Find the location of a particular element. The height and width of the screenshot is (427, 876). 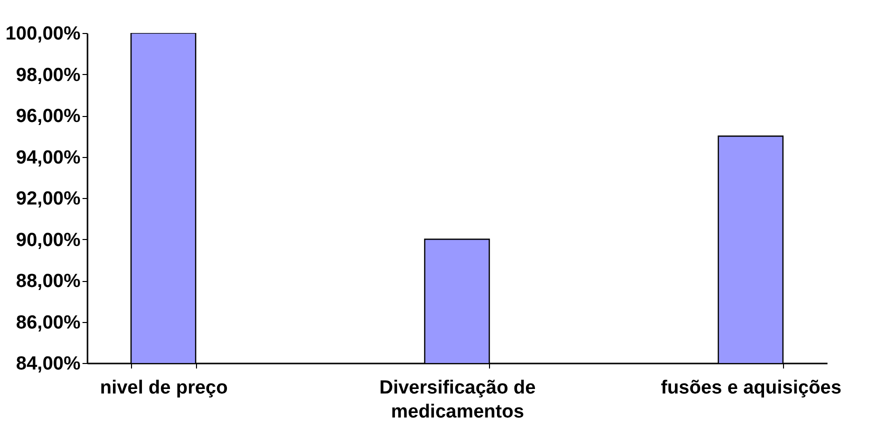

y-tick-label: 90,00% is located at coordinates (48, 240).